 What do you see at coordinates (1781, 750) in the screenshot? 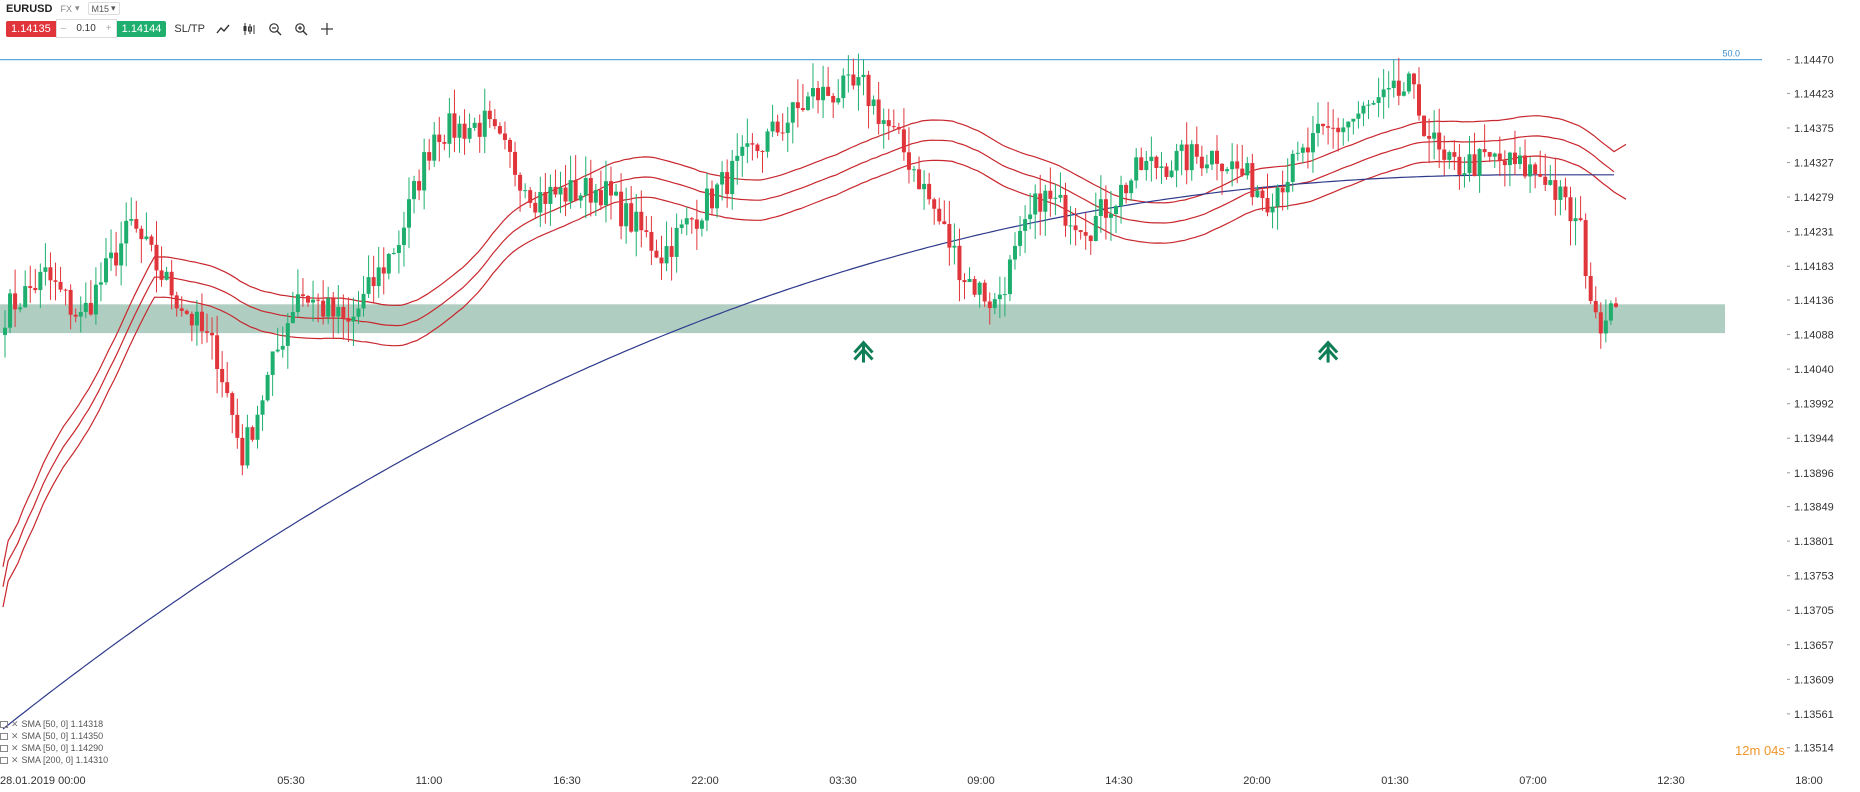
I see `countdown-s-unit: s` at bounding box center [1781, 750].